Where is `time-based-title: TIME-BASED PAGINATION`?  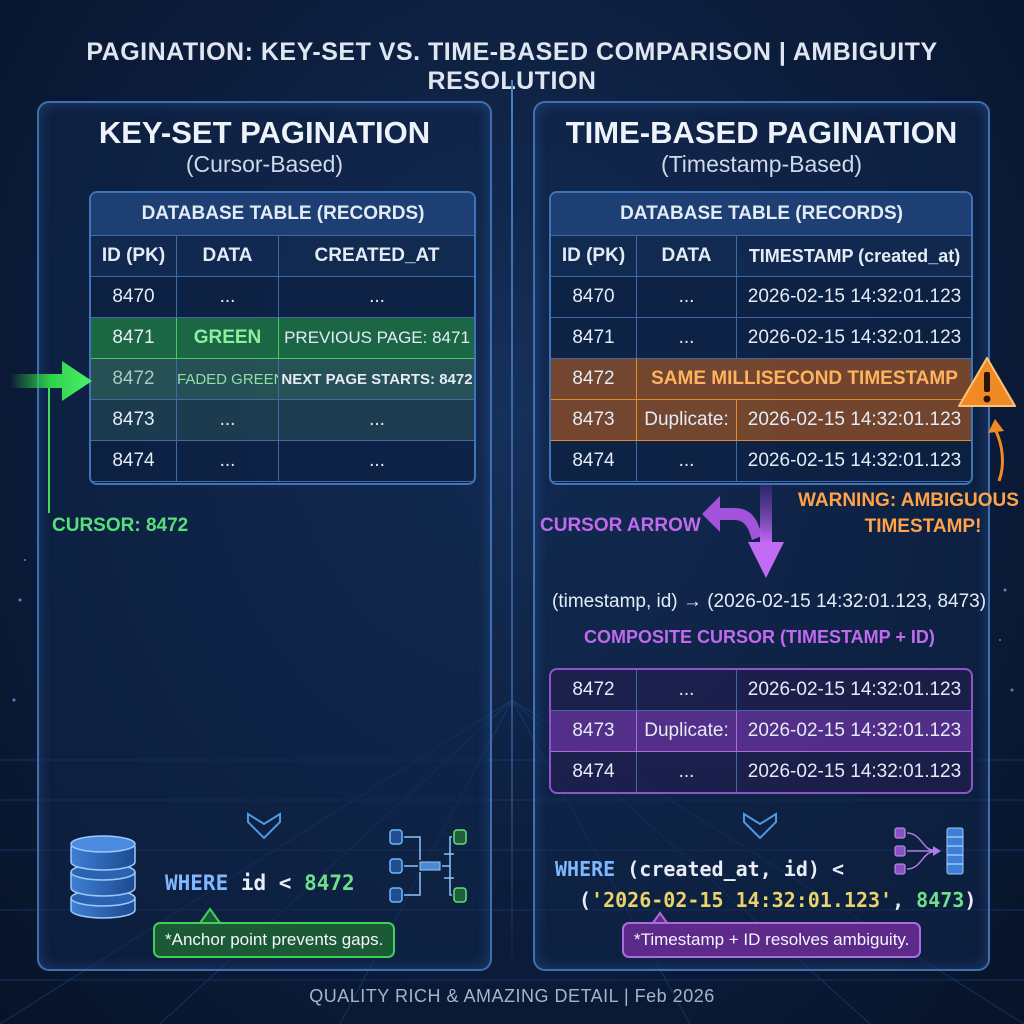 time-based-title: TIME-BASED PAGINATION is located at coordinates (761, 132).